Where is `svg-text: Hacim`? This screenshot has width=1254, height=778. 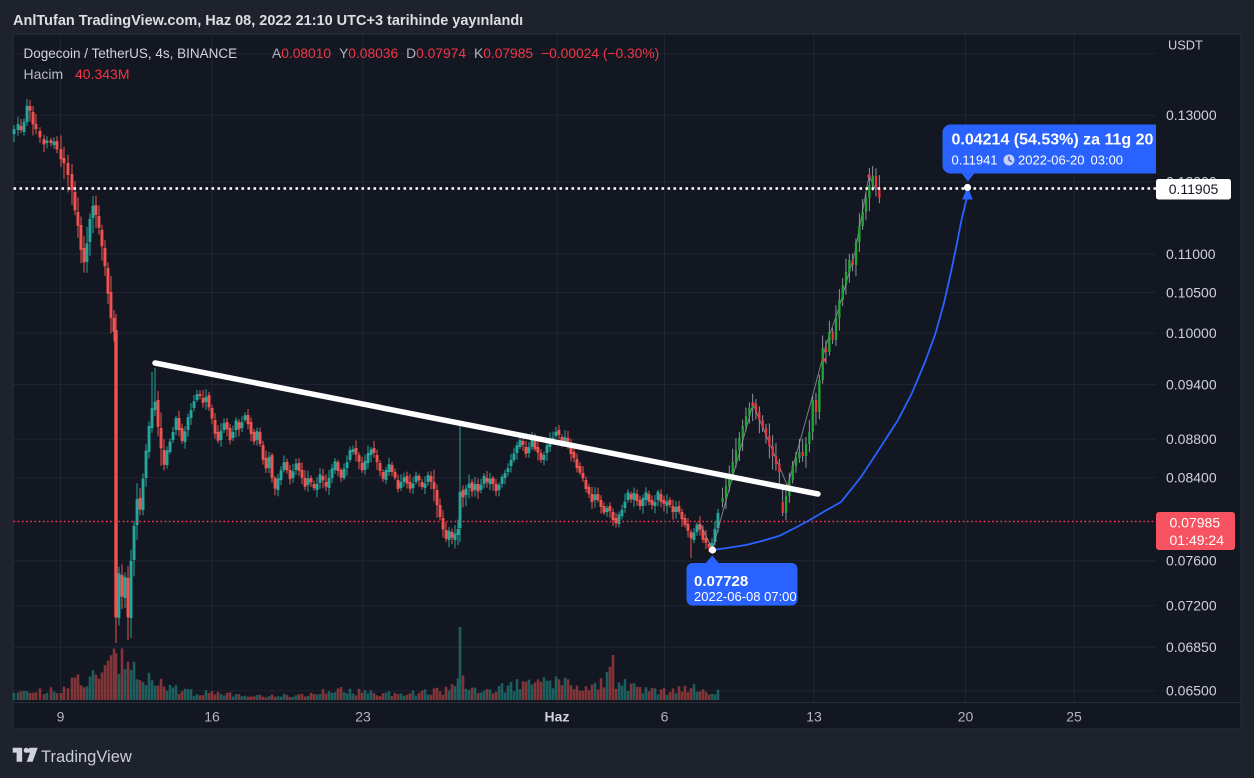 svg-text: Hacim is located at coordinates (44, 74).